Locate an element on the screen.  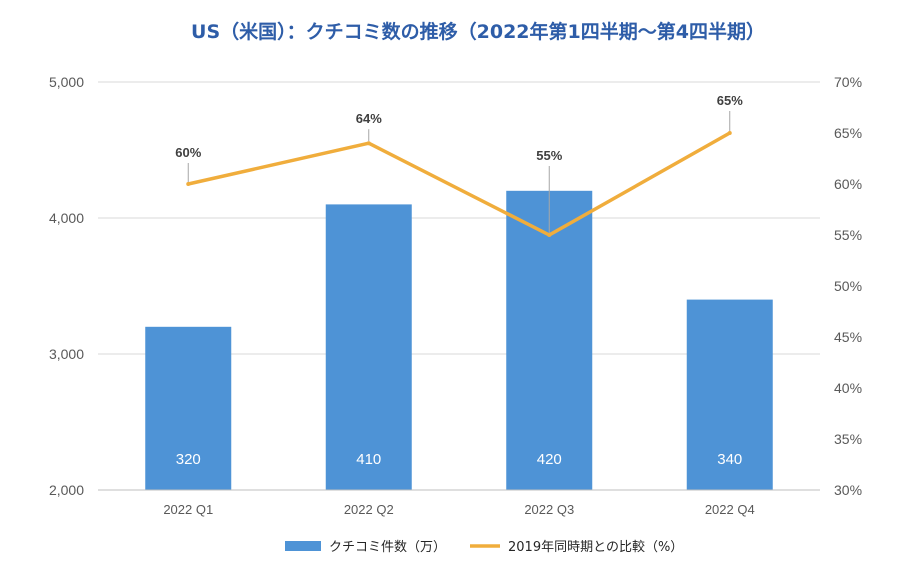
chart-title-text: US（米国）：クチコミ数の推移（2022年第1四半期～第4四半期） is located at coordinates (478, 31).